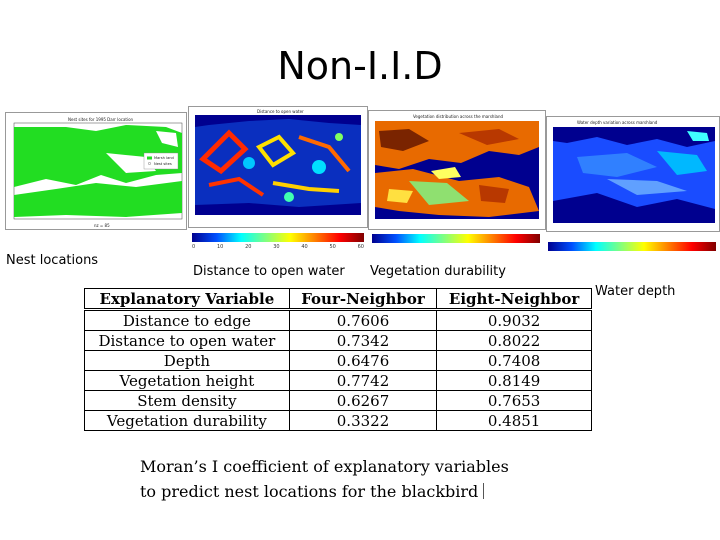  What do you see at coordinates (363, 360) in the screenshot?
I see `cell-four: 0.6476` at bounding box center [363, 360].